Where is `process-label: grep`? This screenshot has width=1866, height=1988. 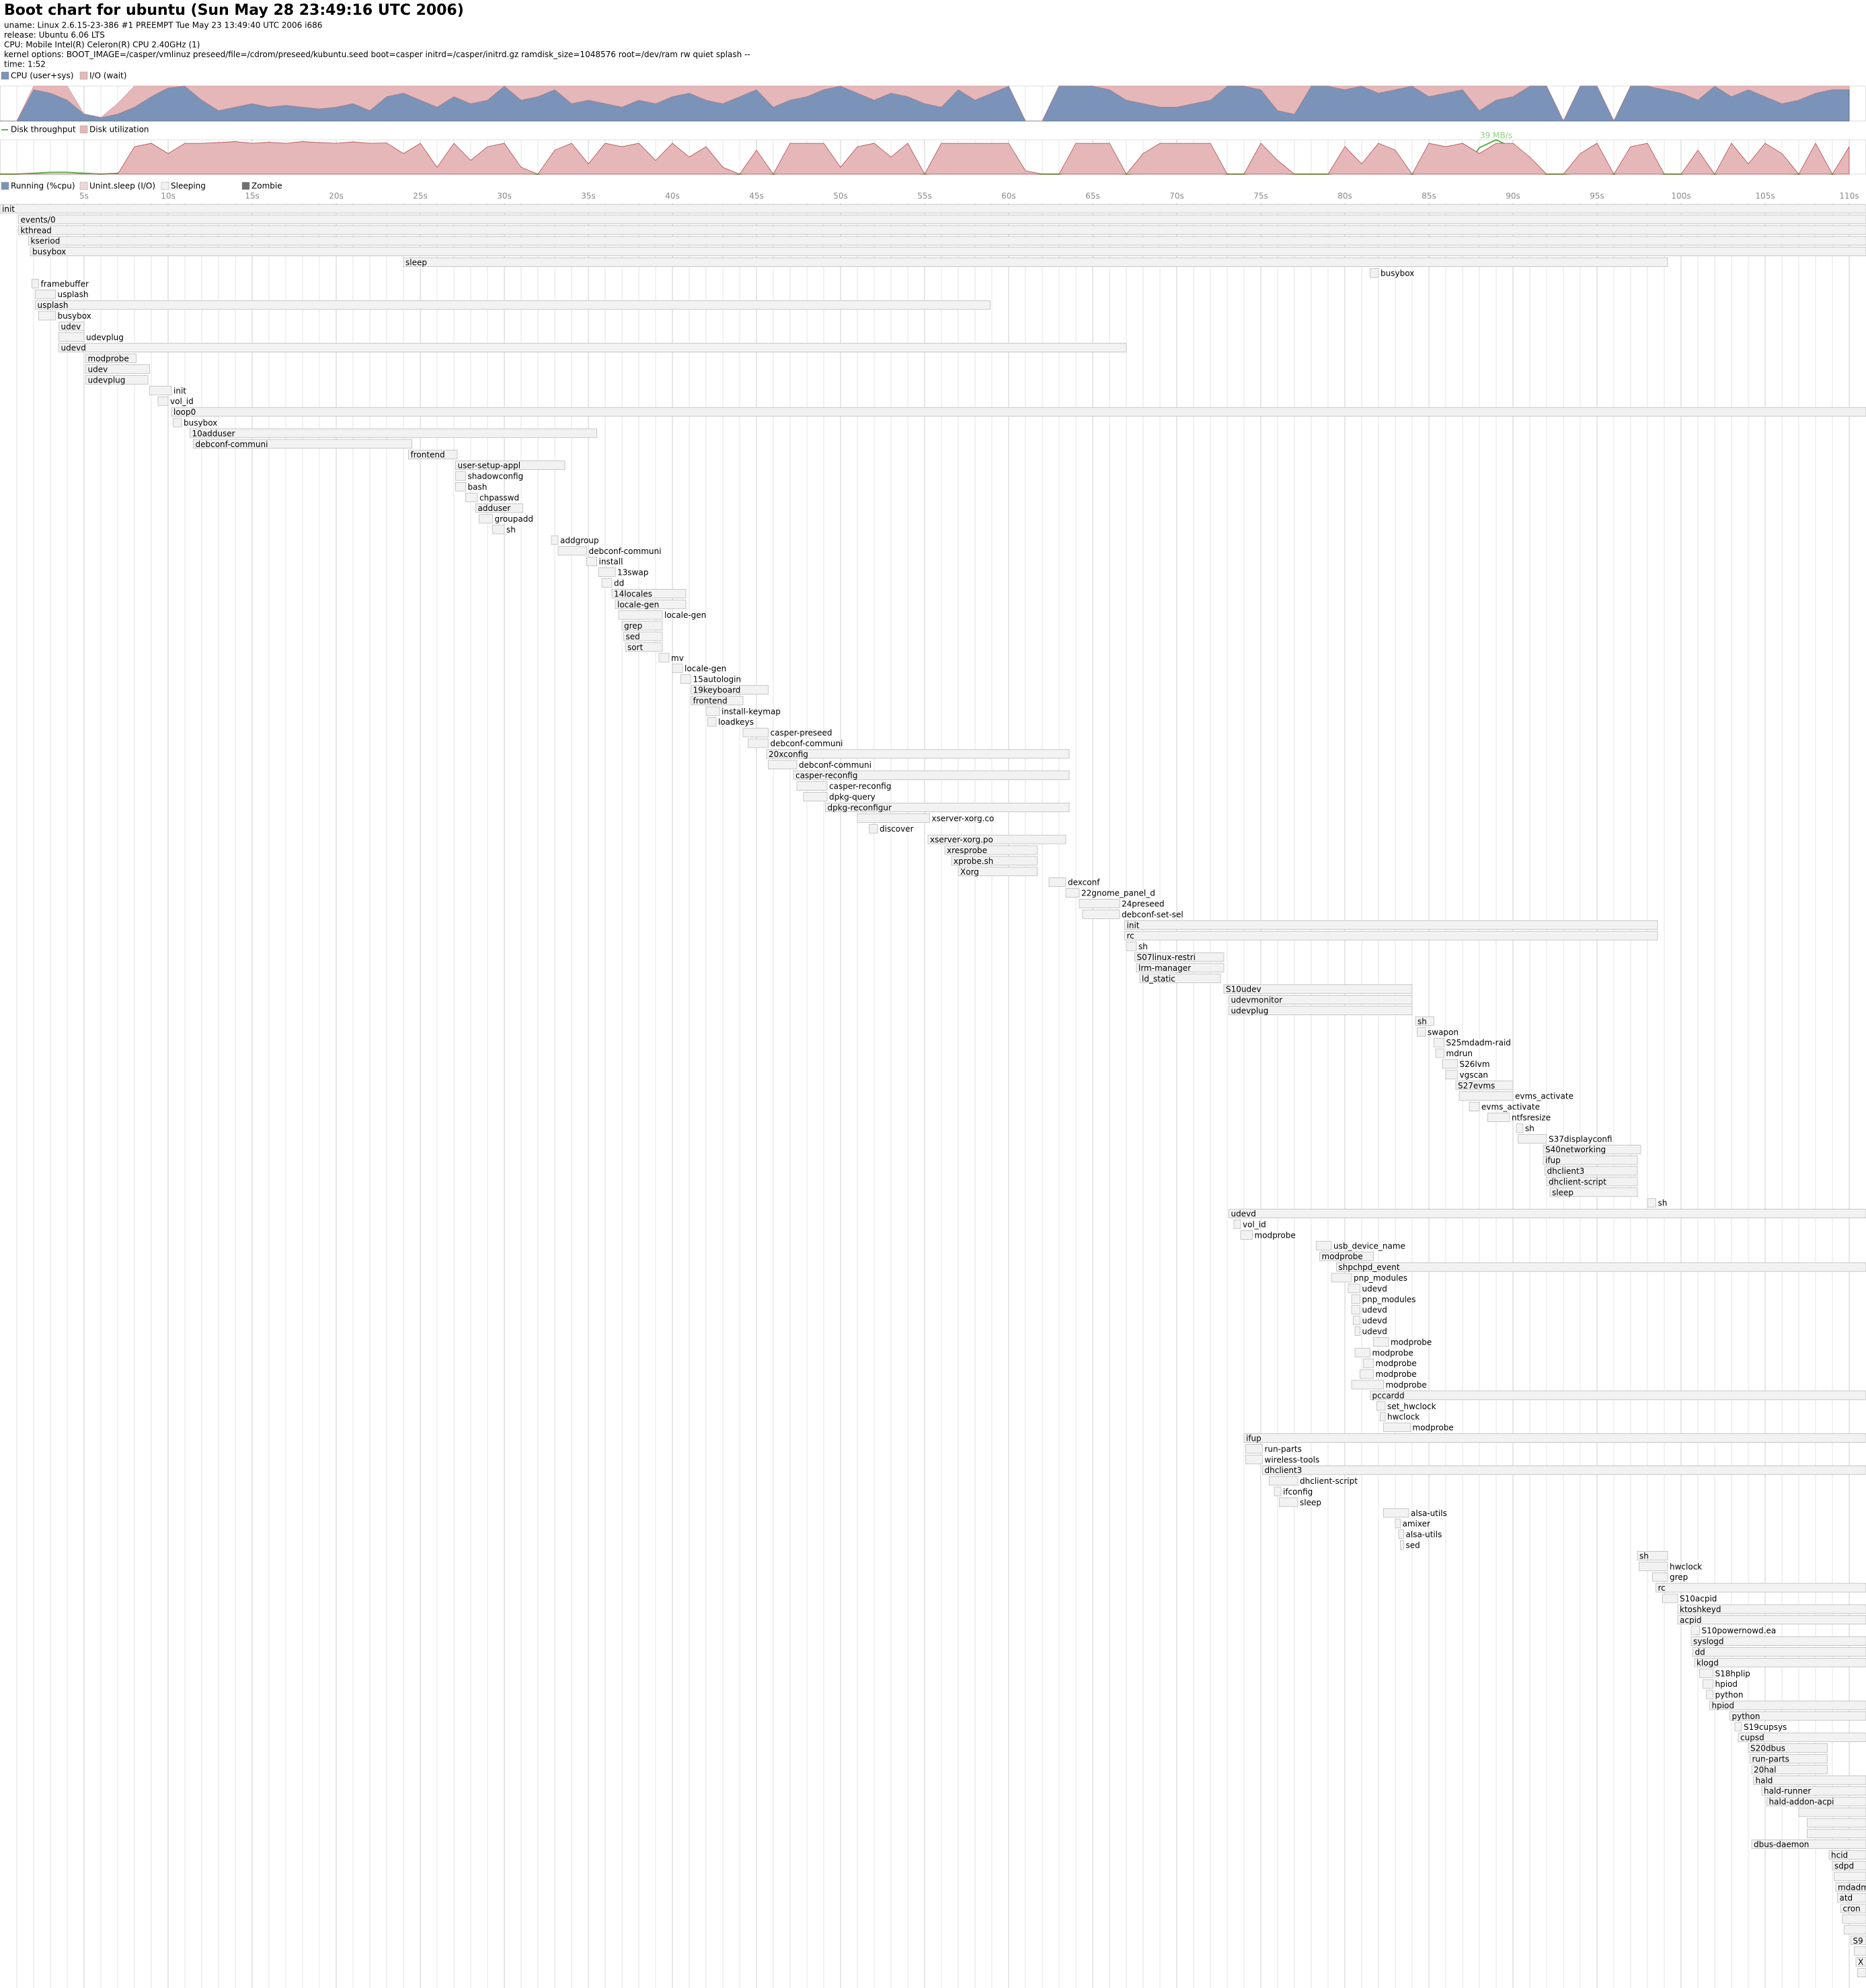
process-label: grep is located at coordinates (633, 626).